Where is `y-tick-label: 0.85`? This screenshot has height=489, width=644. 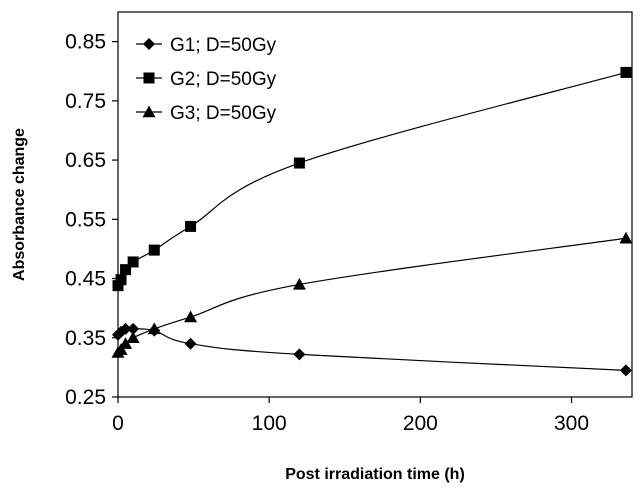 y-tick-label: 0.85 is located at coordinates (85, 42).